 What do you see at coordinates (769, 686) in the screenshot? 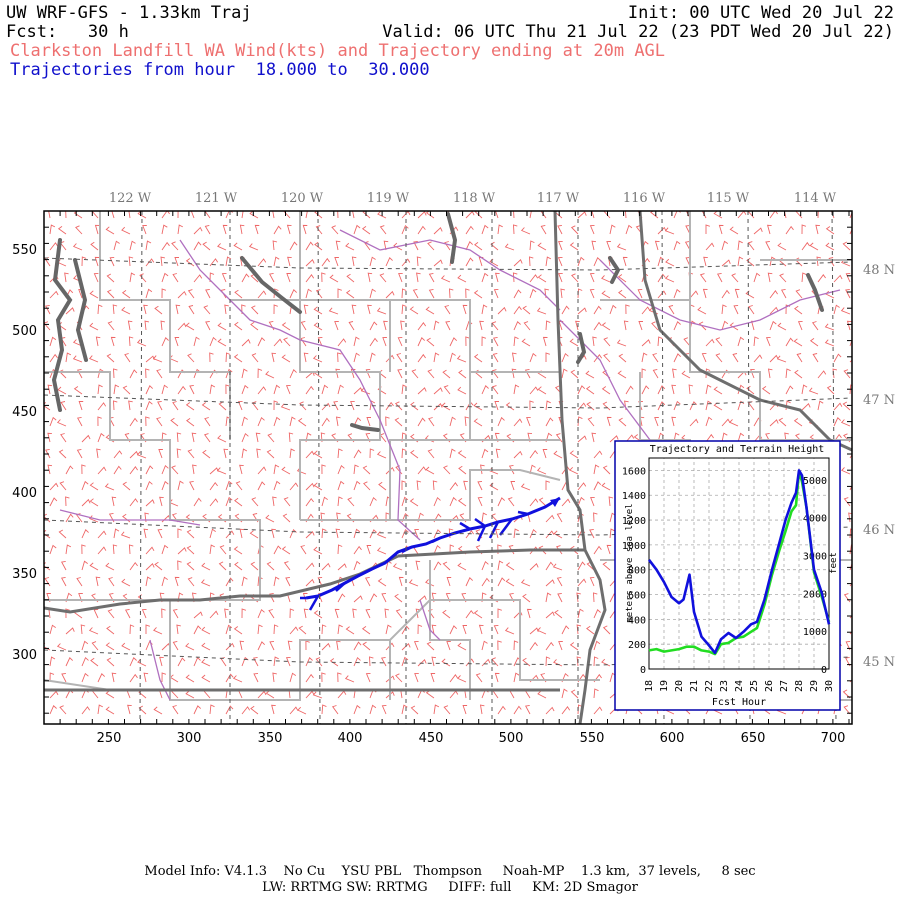
I see `inset-x-tick-label: 26` at bounding box center [769, 686].